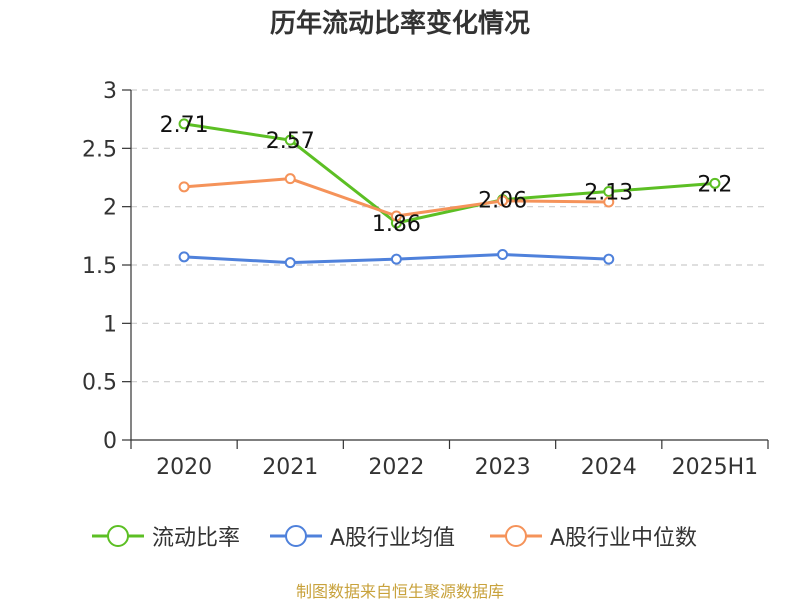 The width and height of the screenshot is (800, 602). What do you see at coordinates (609, 467) in the screenshot?
I see `x-tick-label: 2024` at bounding box center [609, 467].